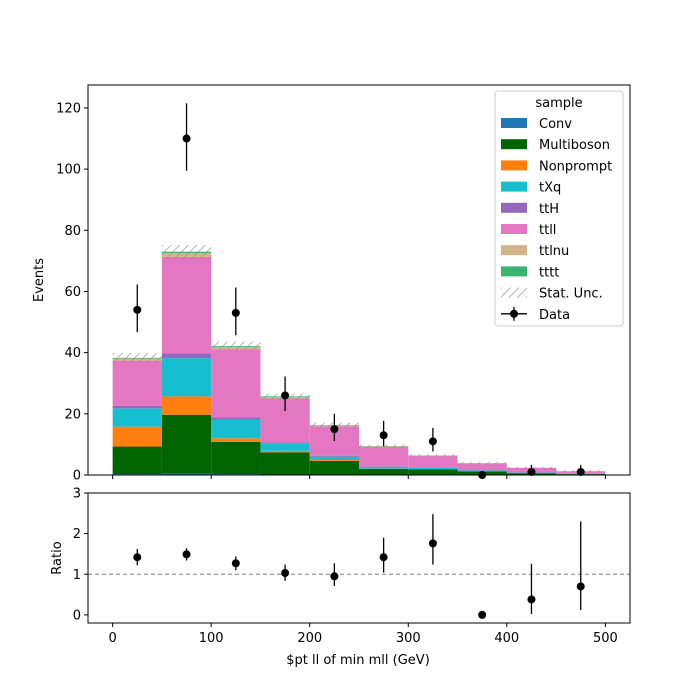  Describe the element at coordinates (309, 638) in the screenshot. I see `ratio-x-tick-label-200: 200` at that location.